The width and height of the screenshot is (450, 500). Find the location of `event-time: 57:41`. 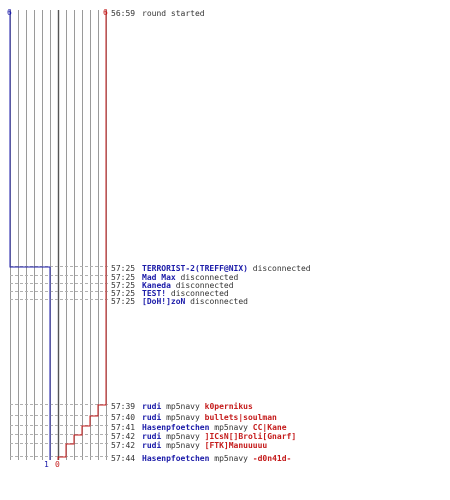

event-time: 57:41 is located at coordinates (123, 427).